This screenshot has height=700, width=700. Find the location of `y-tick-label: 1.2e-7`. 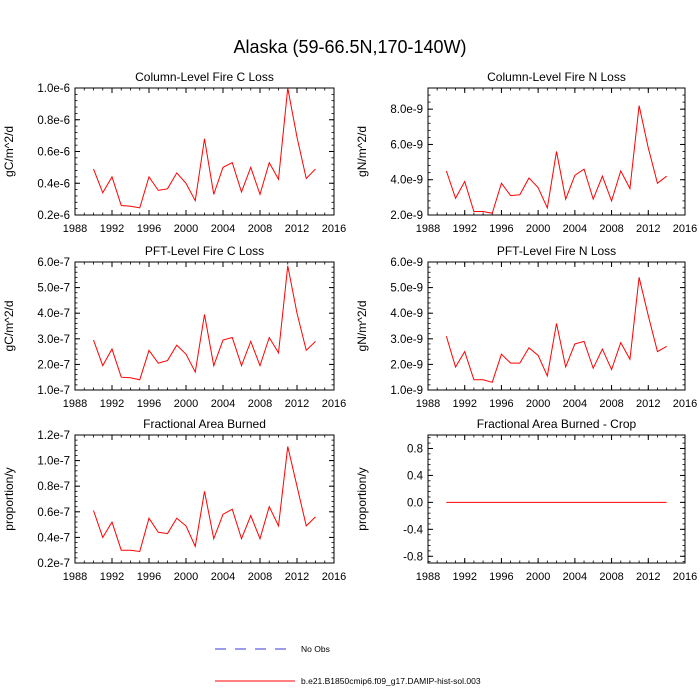

y-tick-label: 1.2e-7 is located at coordinates (53, 436).